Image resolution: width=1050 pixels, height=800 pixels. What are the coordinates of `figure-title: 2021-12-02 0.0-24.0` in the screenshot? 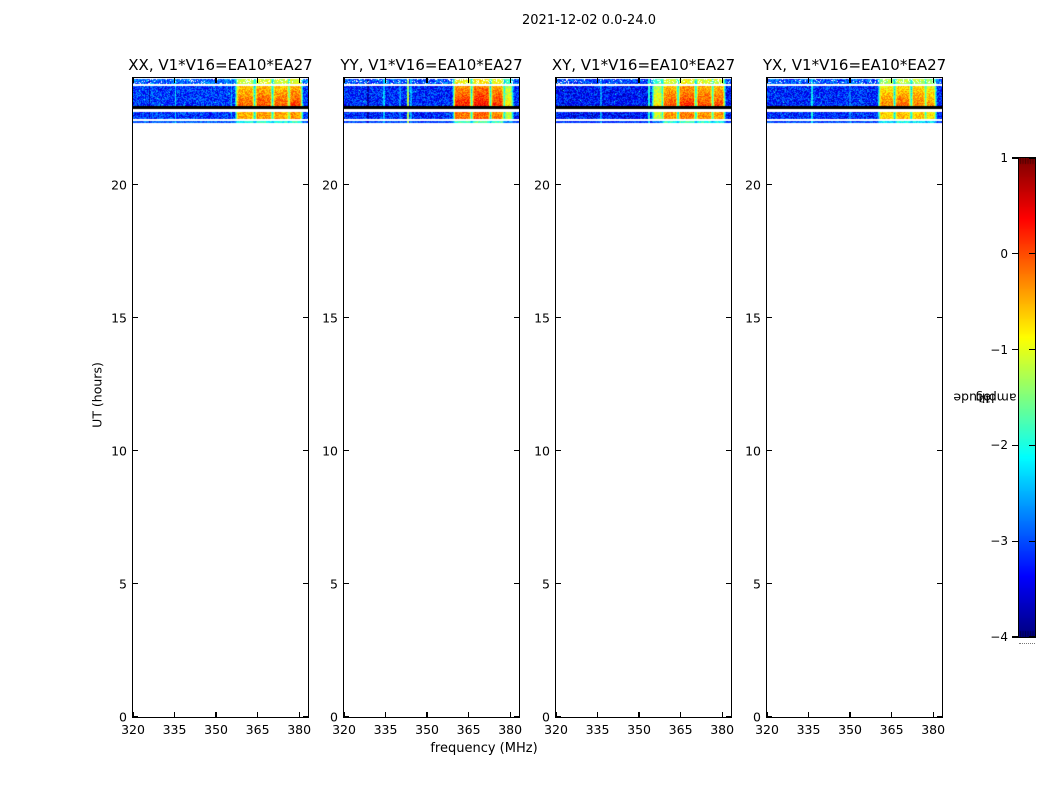 It's located at (589, 20).